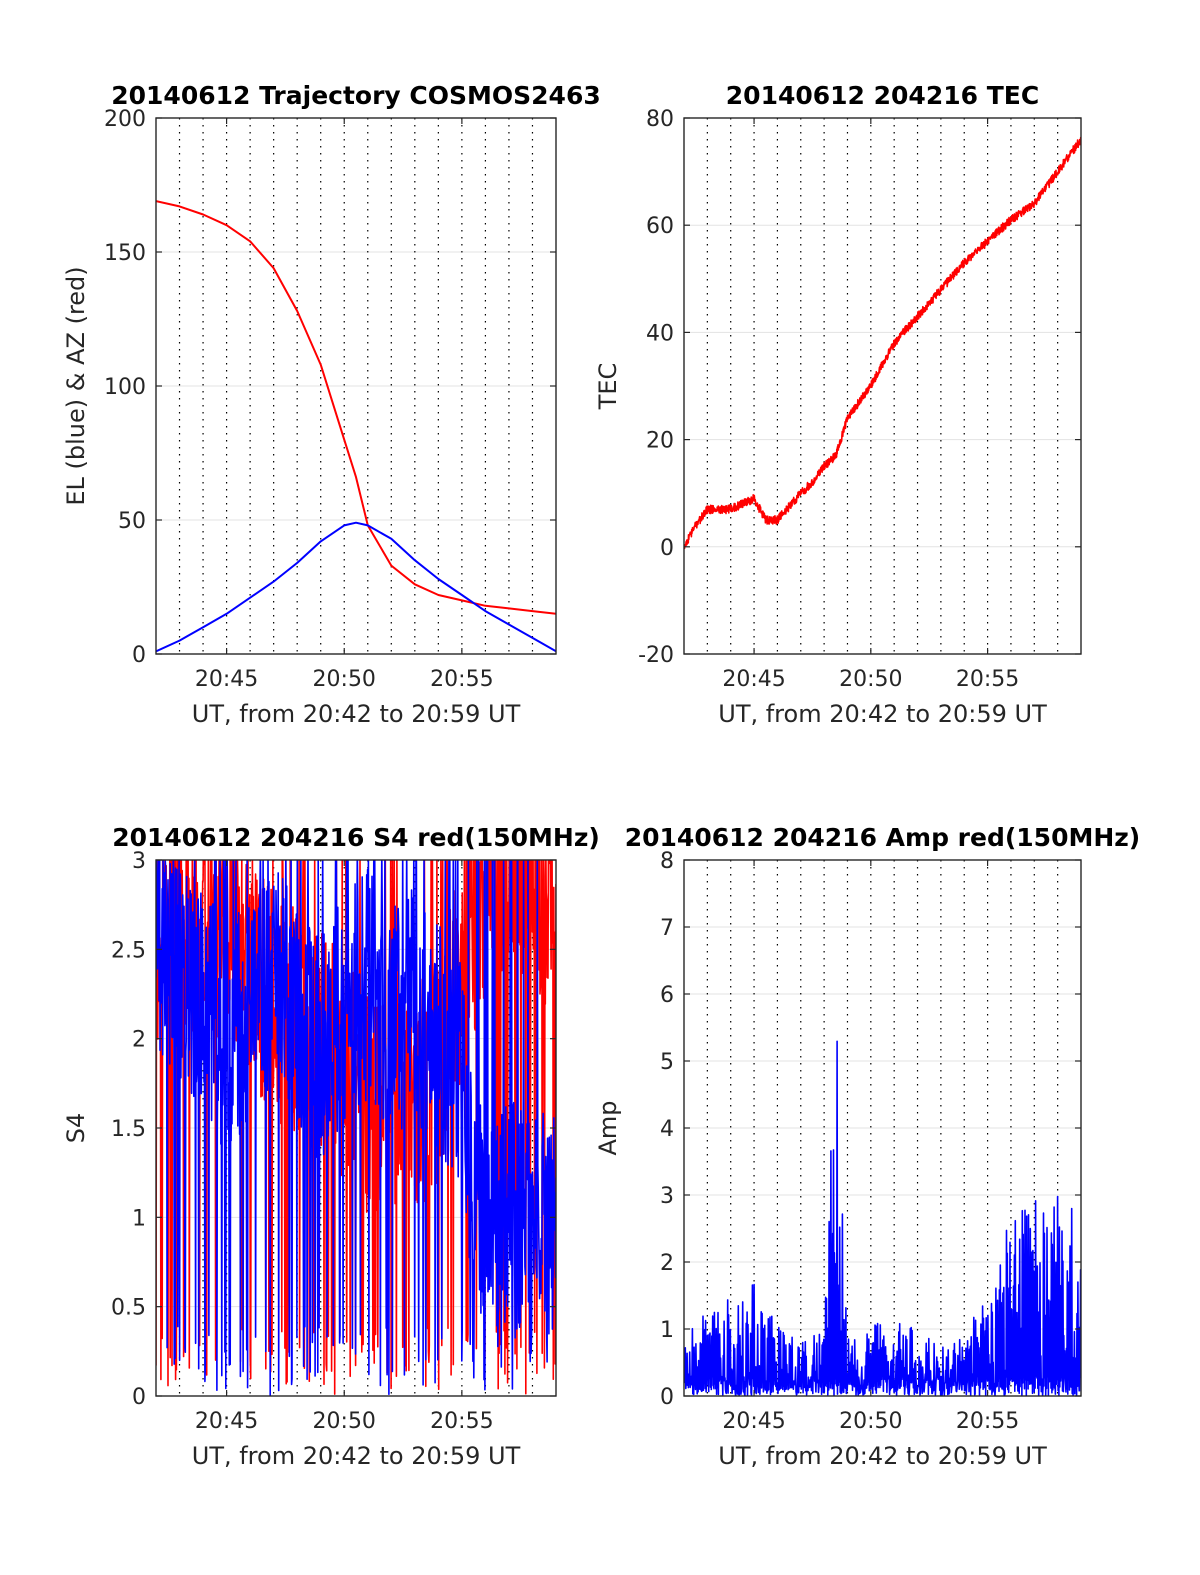  What do you see at coordinates (656, 655) in the screenshot?
I see `y-tick-label: -20` at bounding box center [656, 655].